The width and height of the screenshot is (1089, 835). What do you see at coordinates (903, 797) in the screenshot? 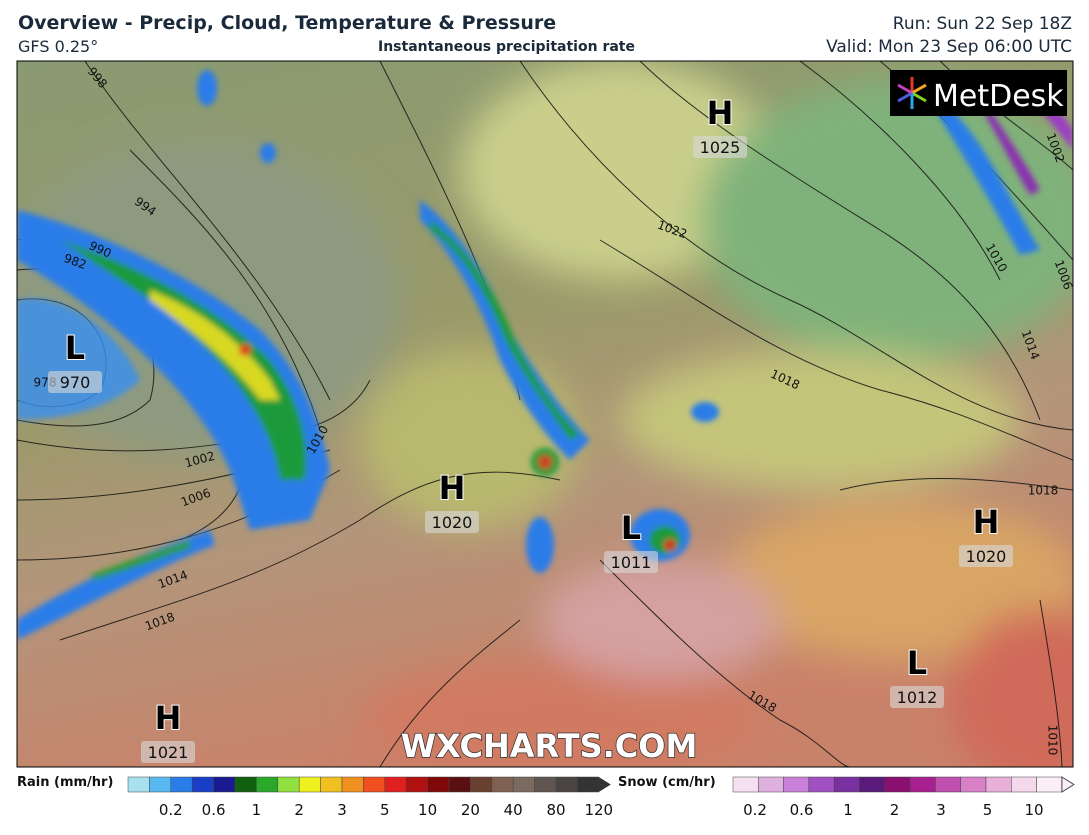
I see `snow-colorbar: 0.2 0.6 1 2 3 5 10` at bounding box center [903, 797].